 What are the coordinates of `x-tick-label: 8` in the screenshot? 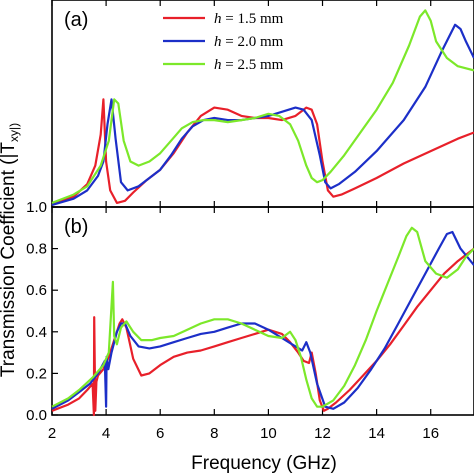 It's located at (214, 433).